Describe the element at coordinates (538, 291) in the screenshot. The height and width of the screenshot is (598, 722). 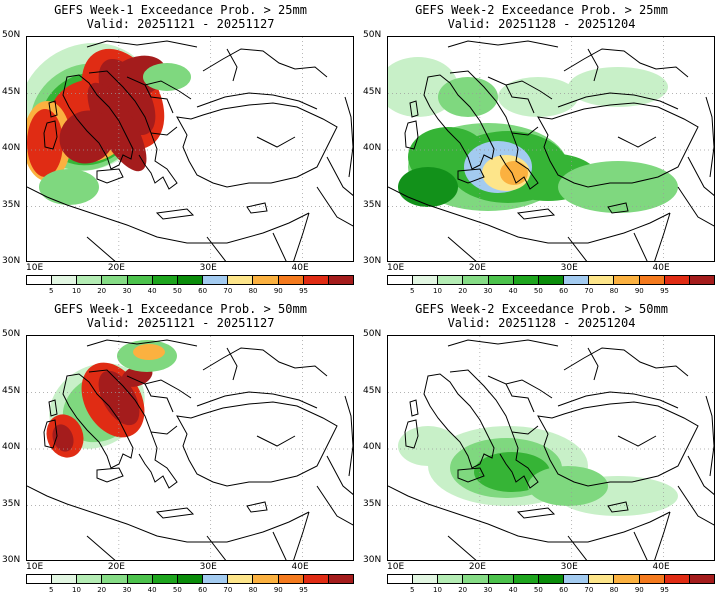
I see `colorbar-label: 50` at that location.